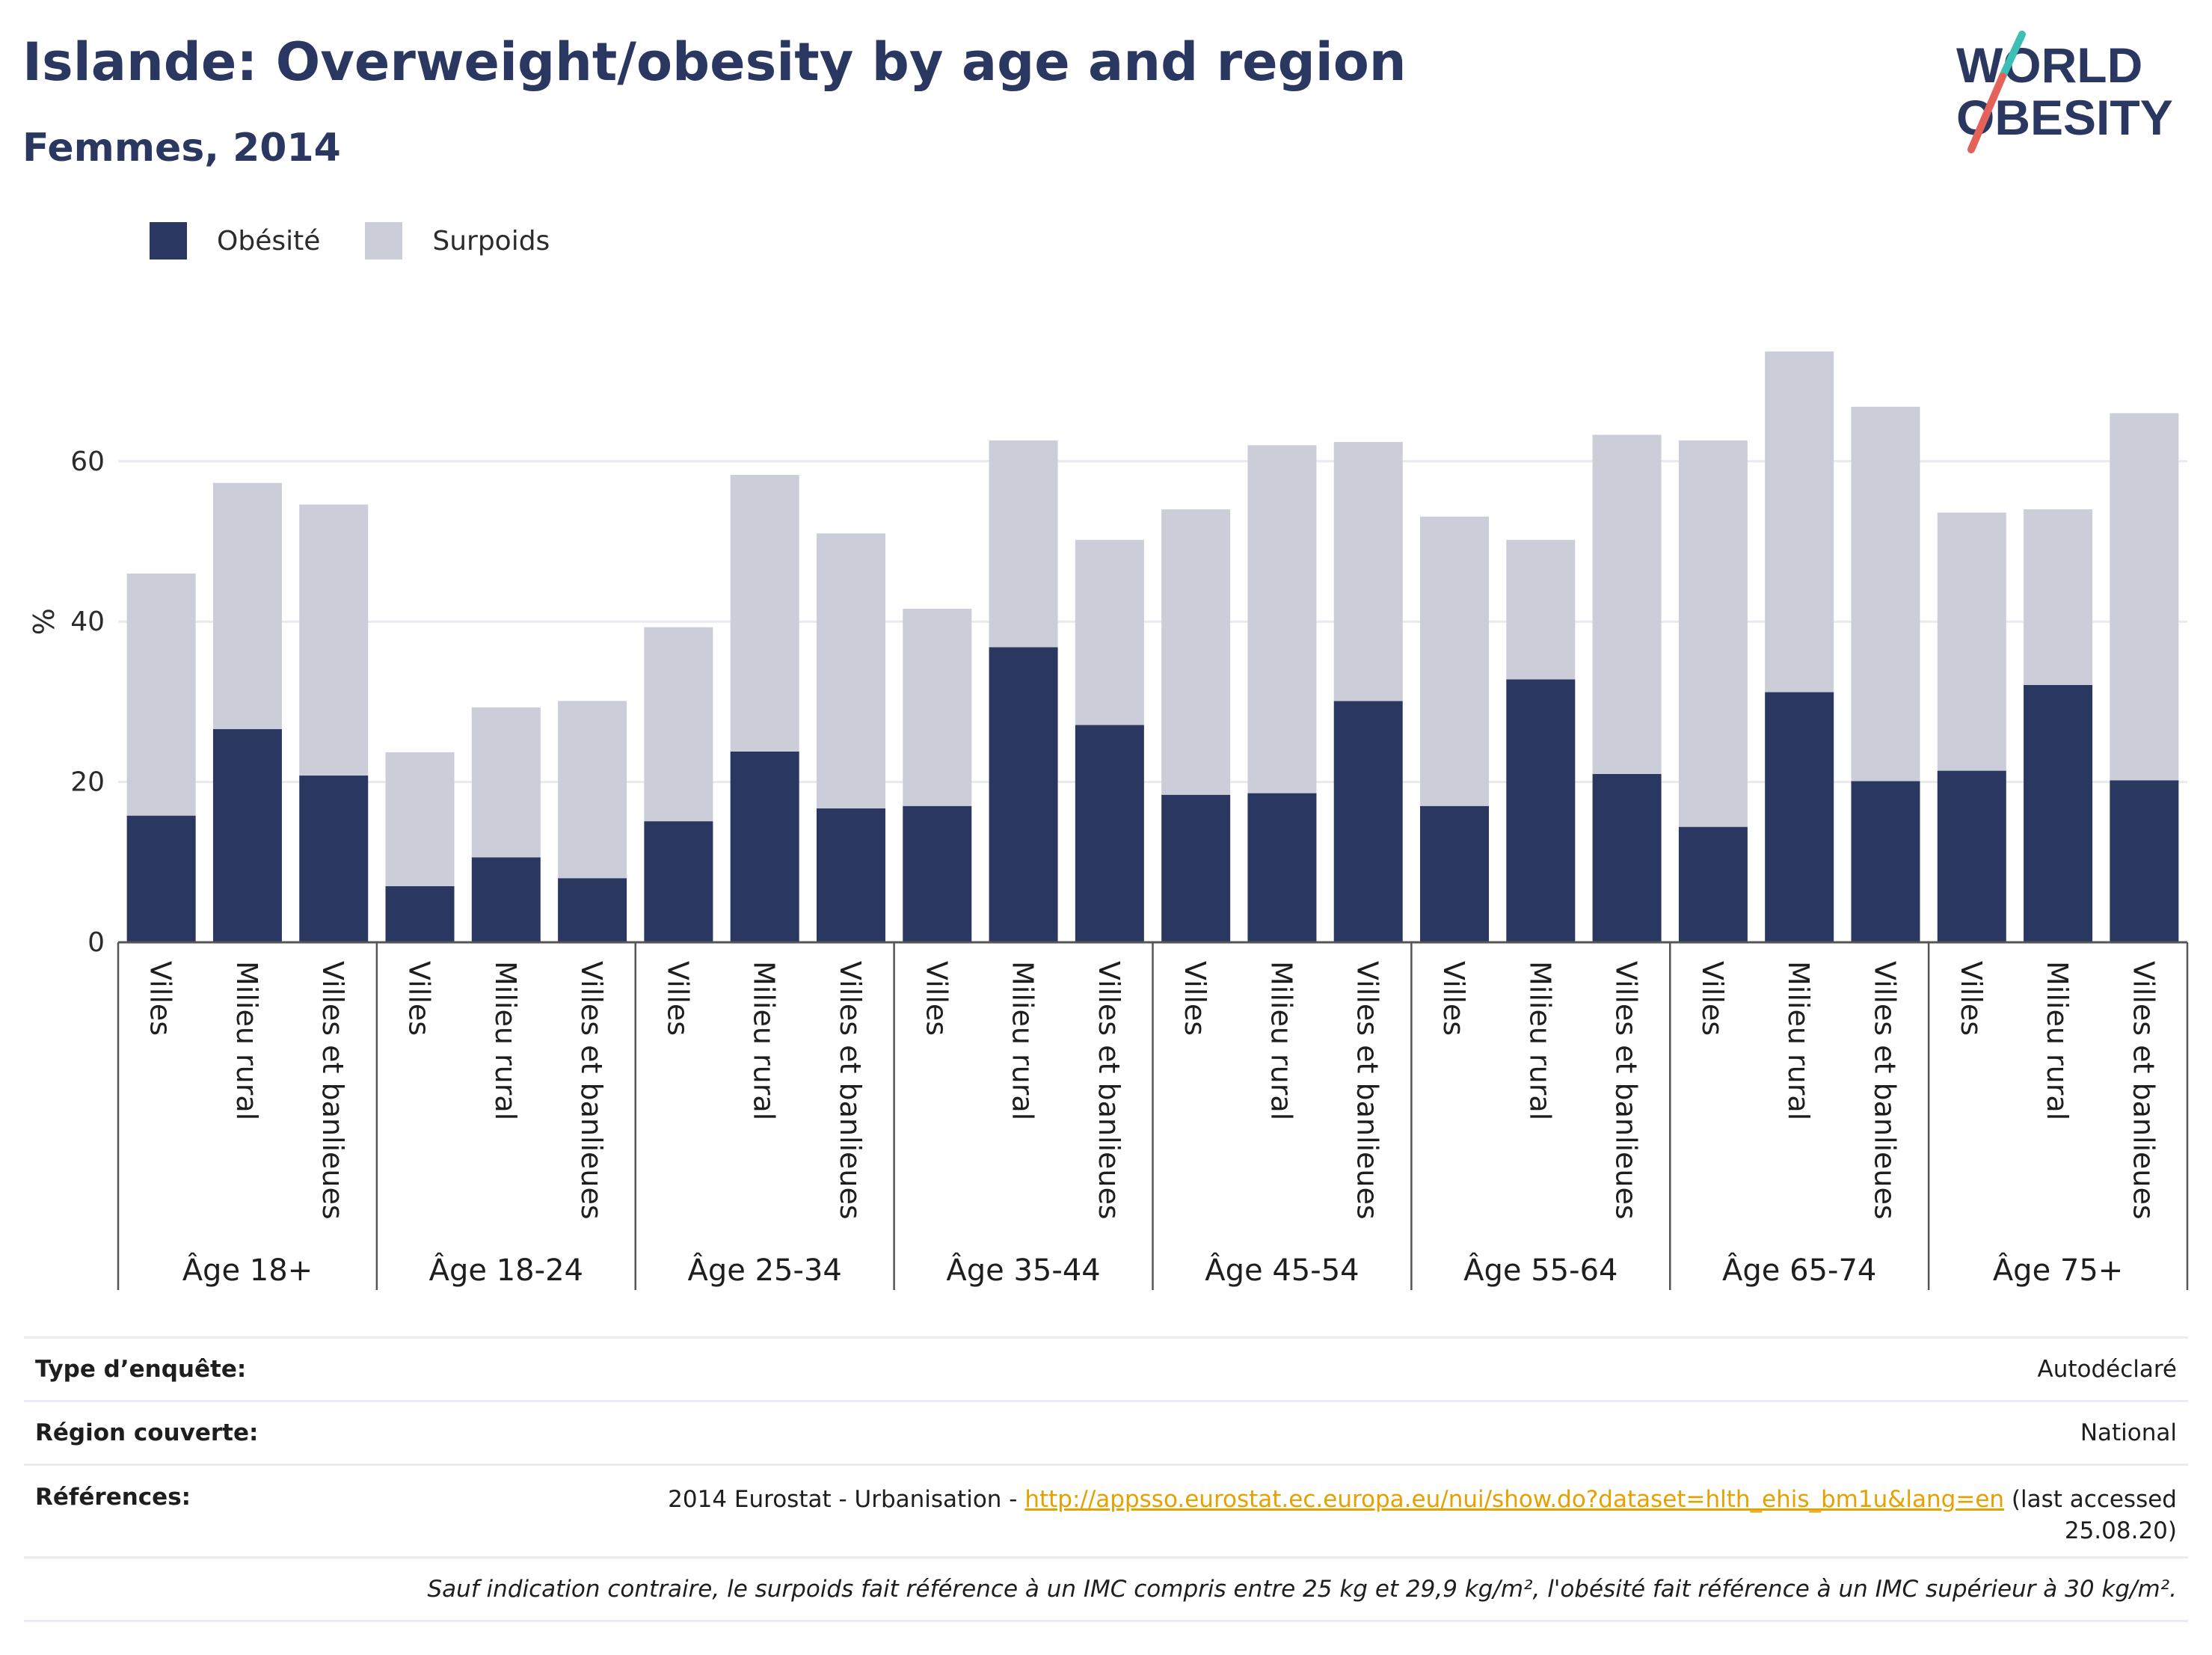 The width and height of the screenshot is (2212, 1655). What do you see at coordinates (506, 1270) in the screenshot?
I see `x-group-label: Âge 18-24` at bounding box center [506, 1270].